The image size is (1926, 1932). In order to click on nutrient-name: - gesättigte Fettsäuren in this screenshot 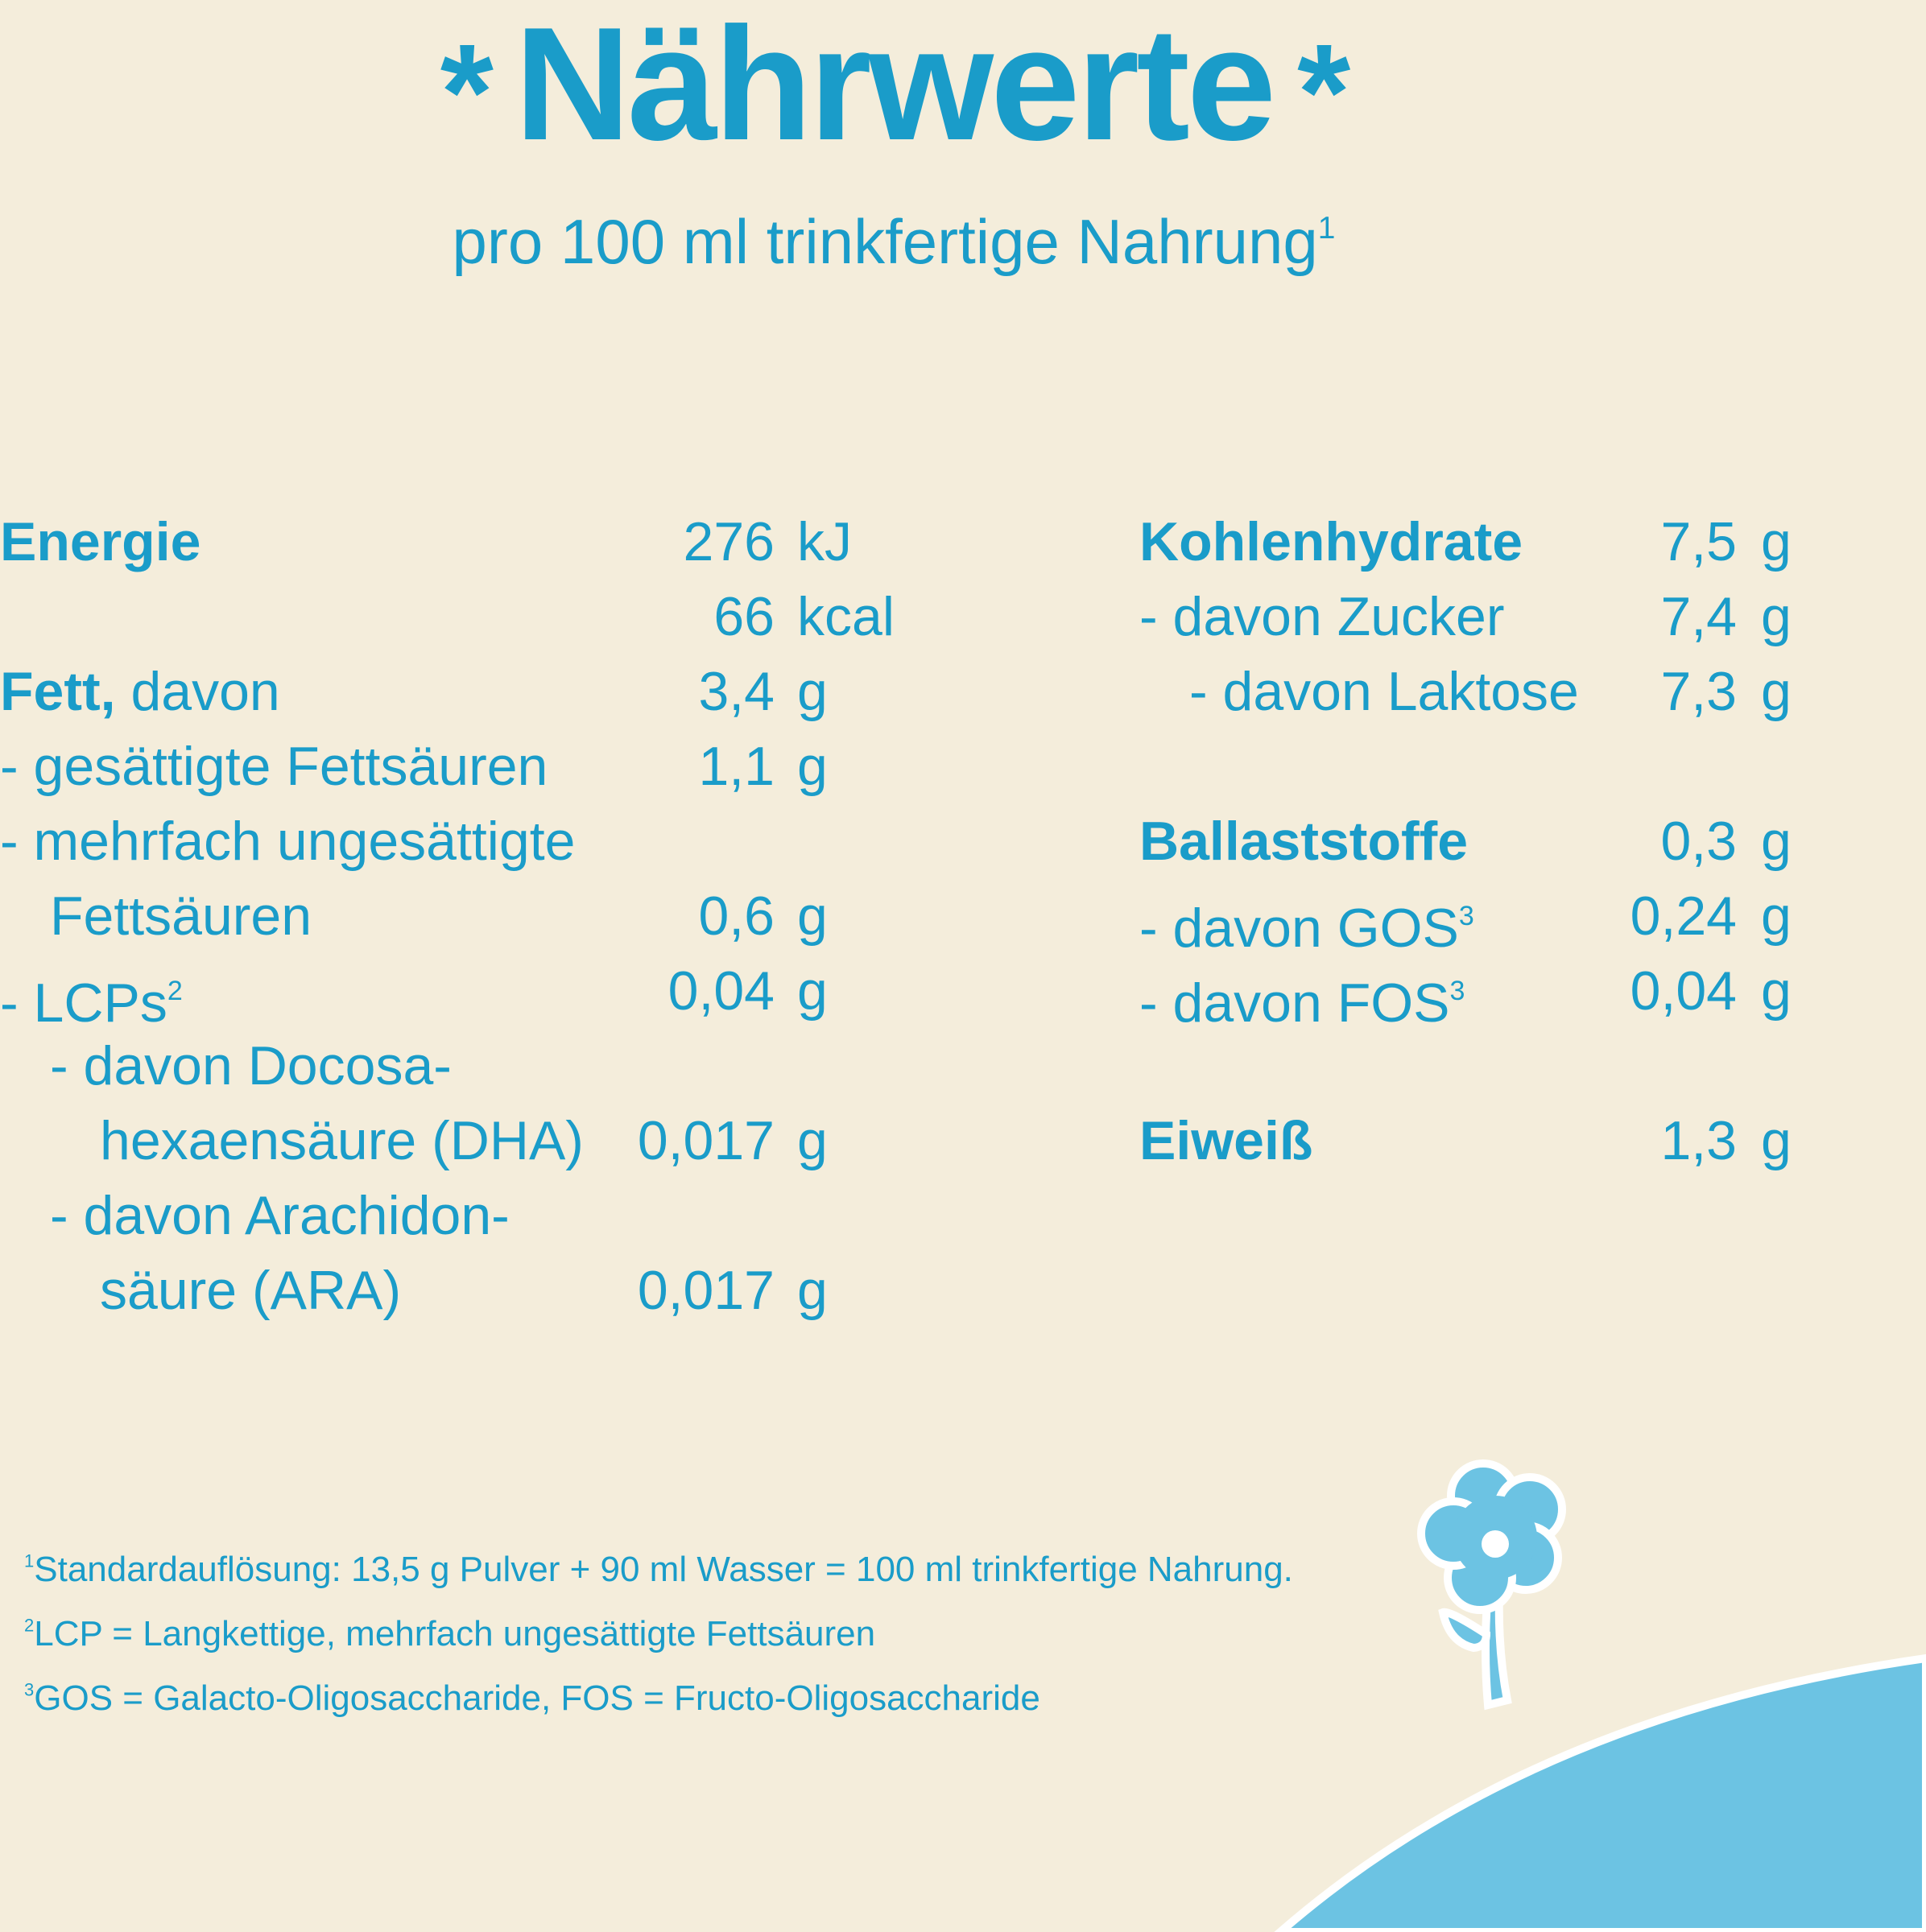, I will do `click(274, 766)`.